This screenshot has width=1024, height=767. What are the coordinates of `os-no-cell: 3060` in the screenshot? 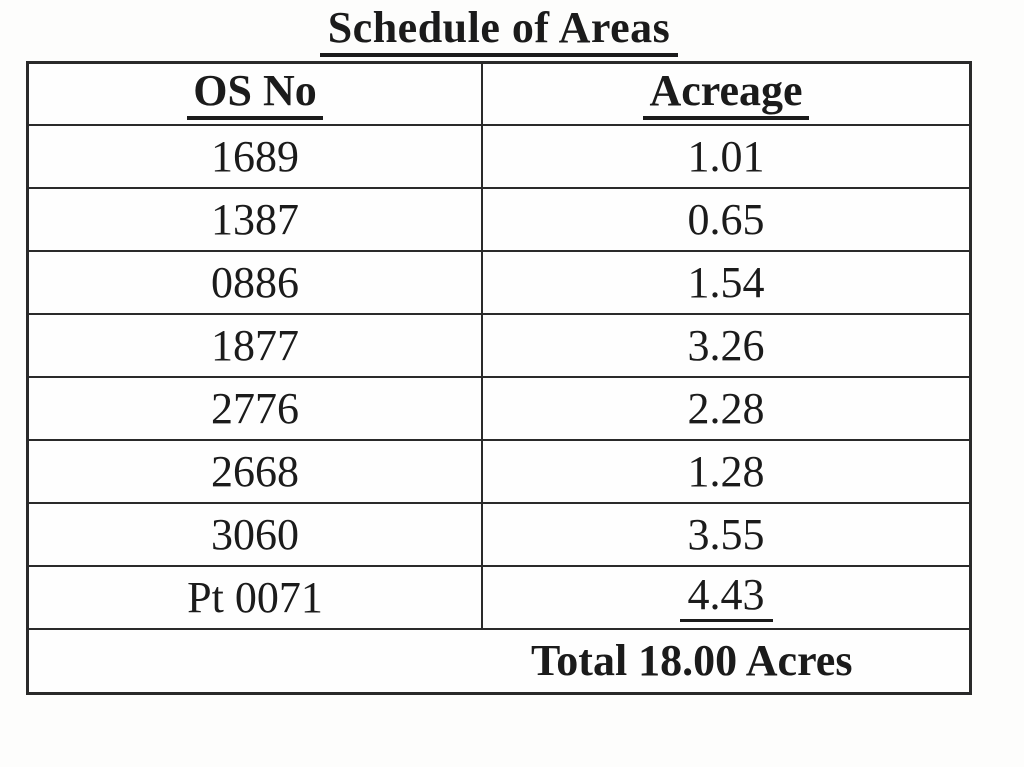 It's located at (256, 534).